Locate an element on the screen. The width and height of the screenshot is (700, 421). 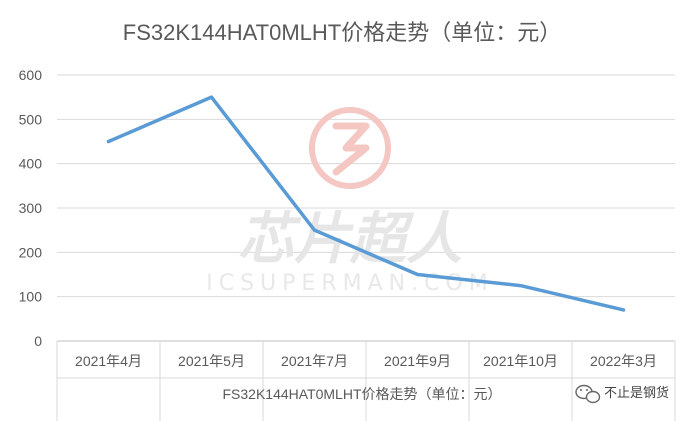
y-tick-label: 300 is located at coordinates (31, 208).